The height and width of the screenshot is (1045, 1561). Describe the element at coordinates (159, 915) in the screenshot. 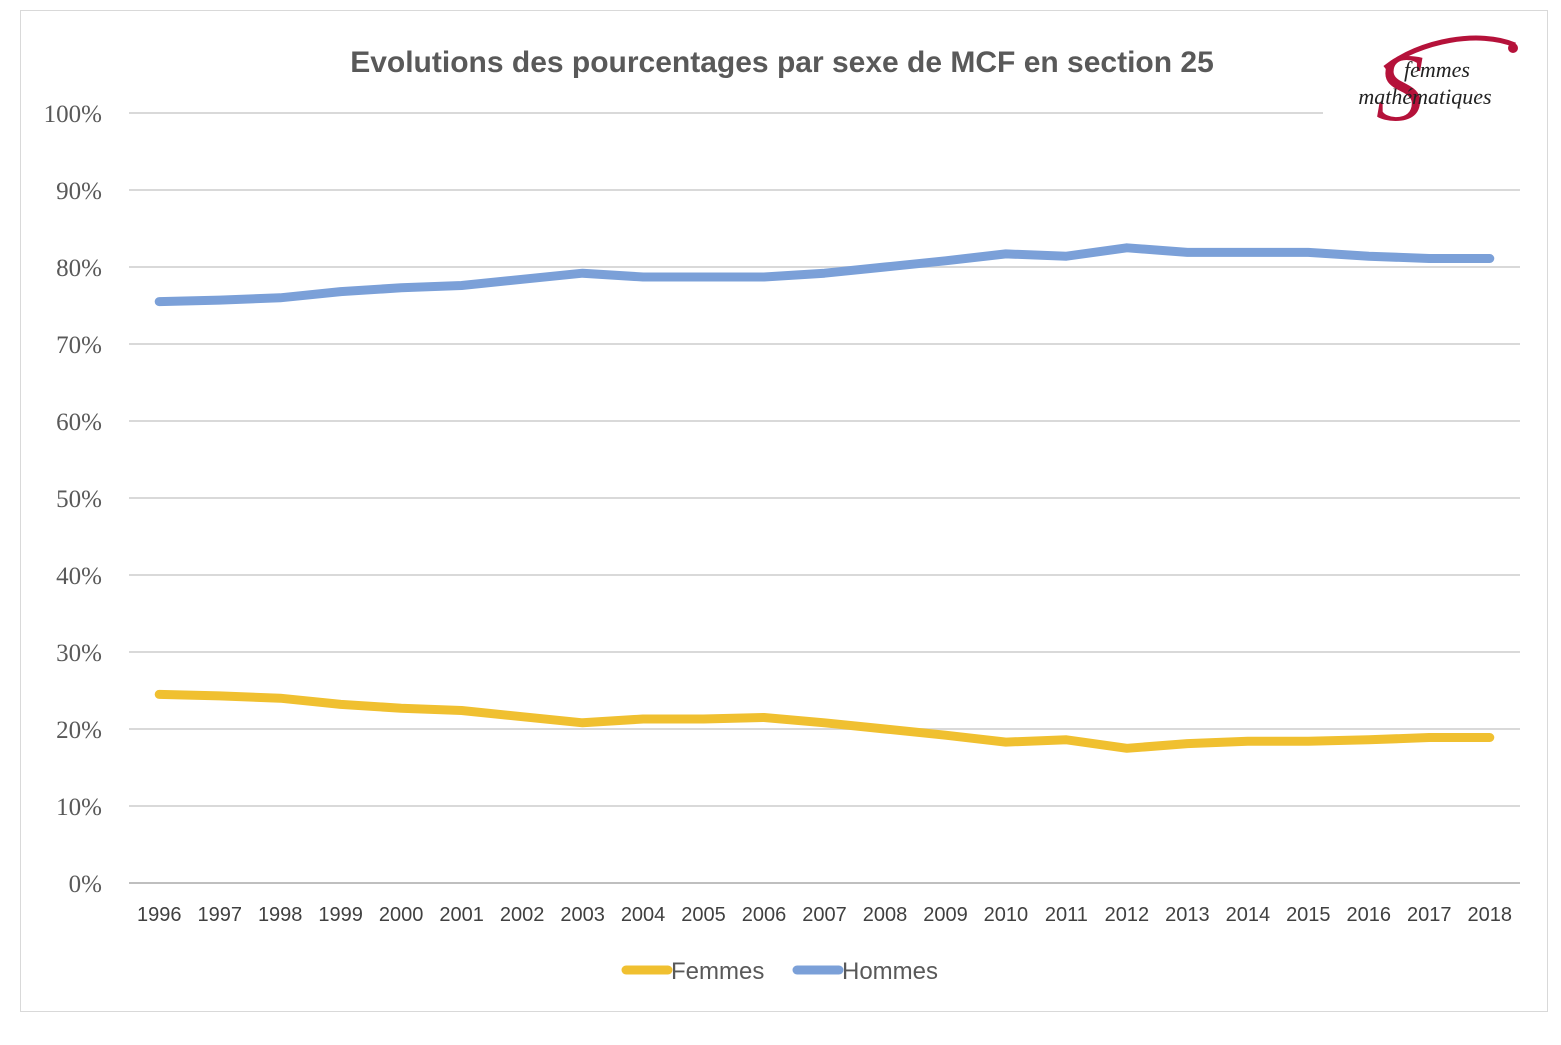

I see `x-tick-label: 1996` at that location.